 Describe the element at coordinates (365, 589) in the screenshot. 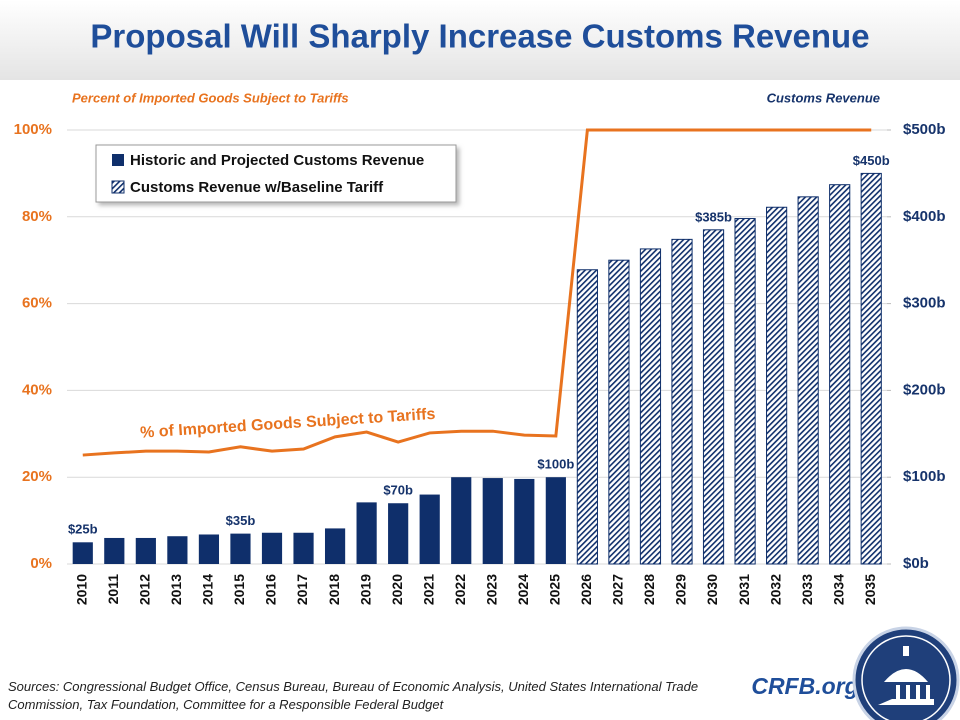

I see `x-tick-label: 2019` at that location.